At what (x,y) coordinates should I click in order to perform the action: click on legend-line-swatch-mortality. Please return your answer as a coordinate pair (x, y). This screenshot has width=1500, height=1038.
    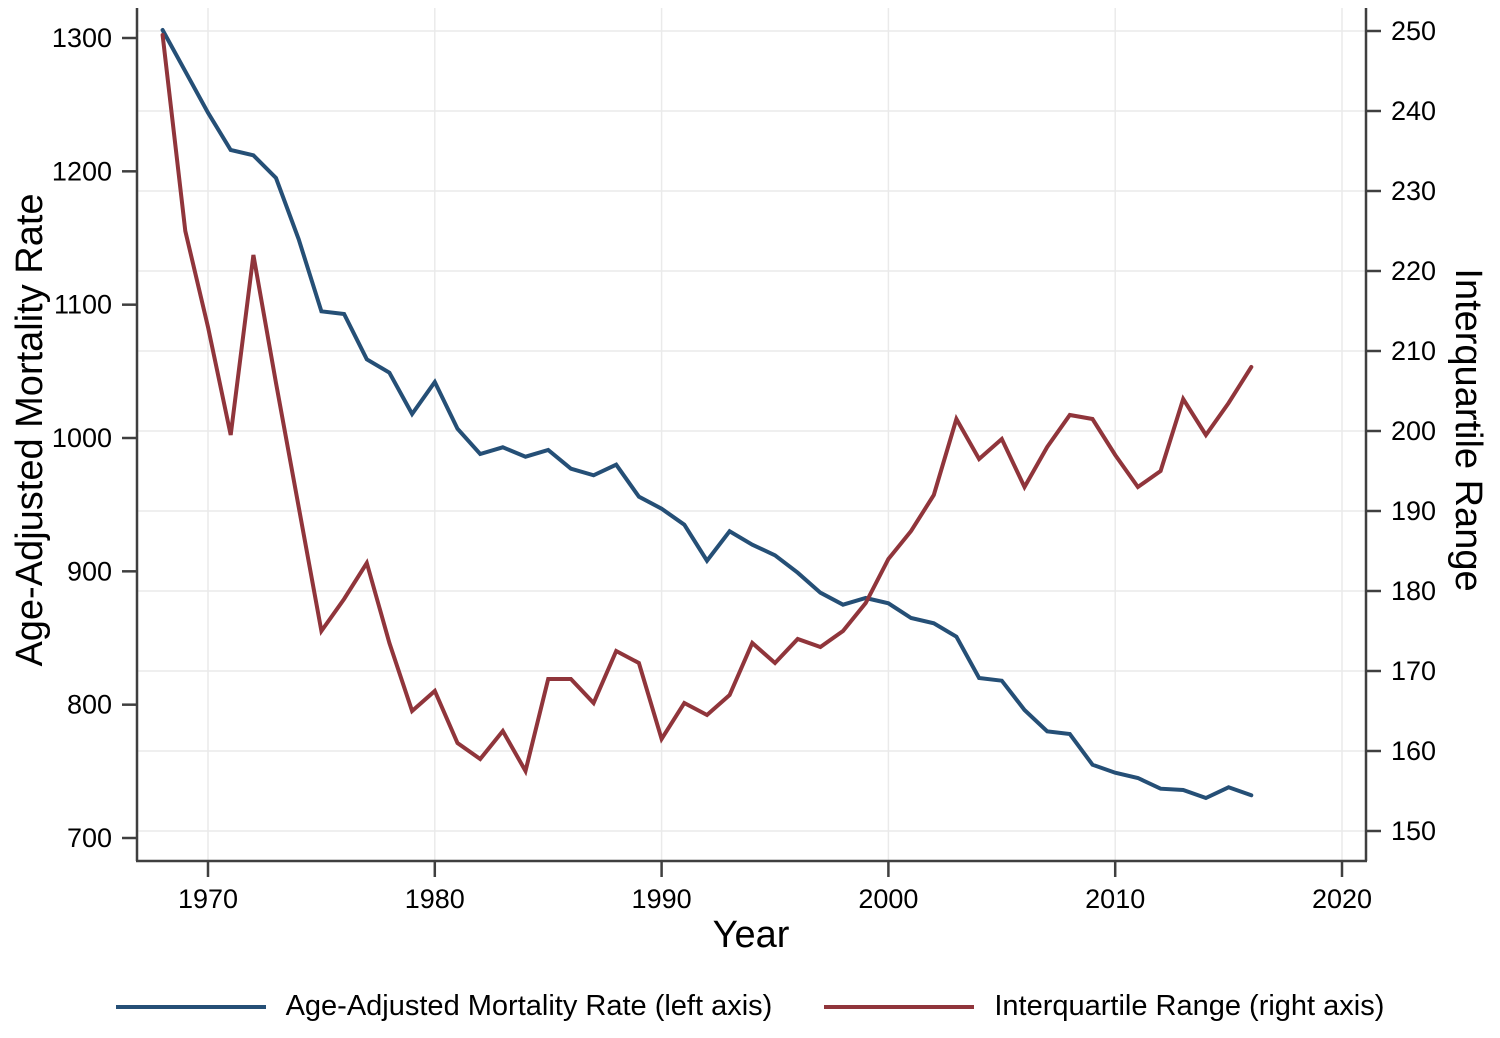
    Looking at the image, I should click on (190, 1006).